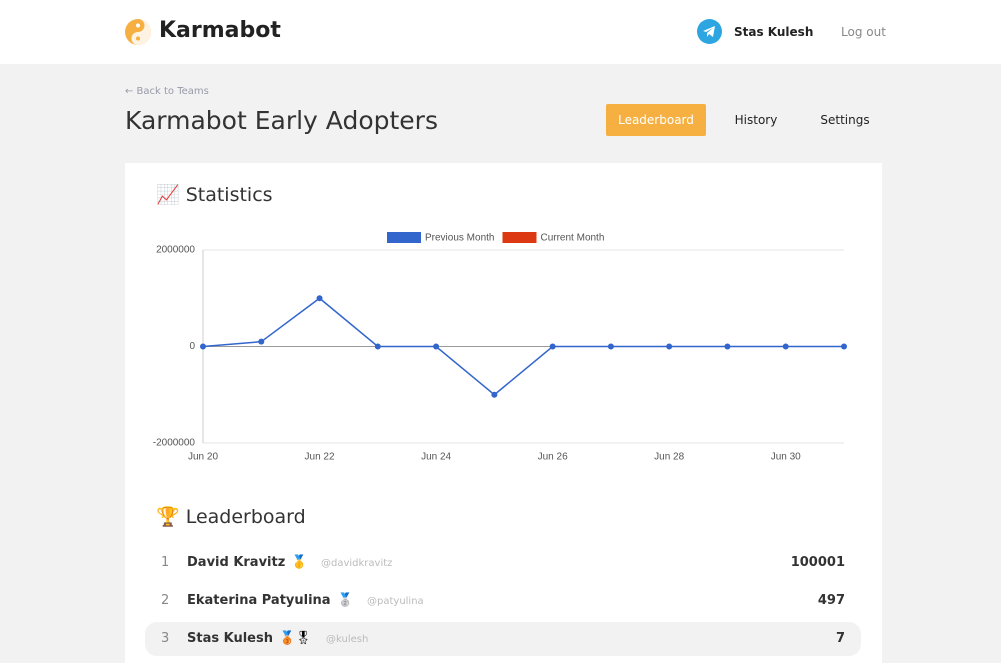  Describe the element at coordinates (500, 32) in the screenshot. I see `header` at that location.